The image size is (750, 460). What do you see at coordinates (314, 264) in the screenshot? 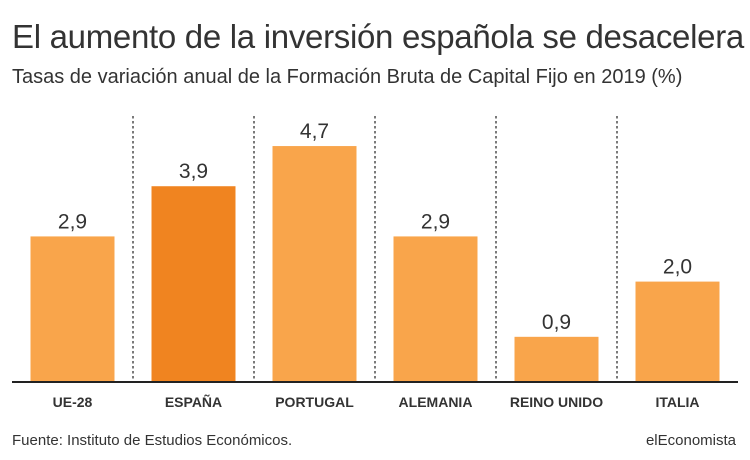
I see `bar-portugal` at bounding box center [314, 264].